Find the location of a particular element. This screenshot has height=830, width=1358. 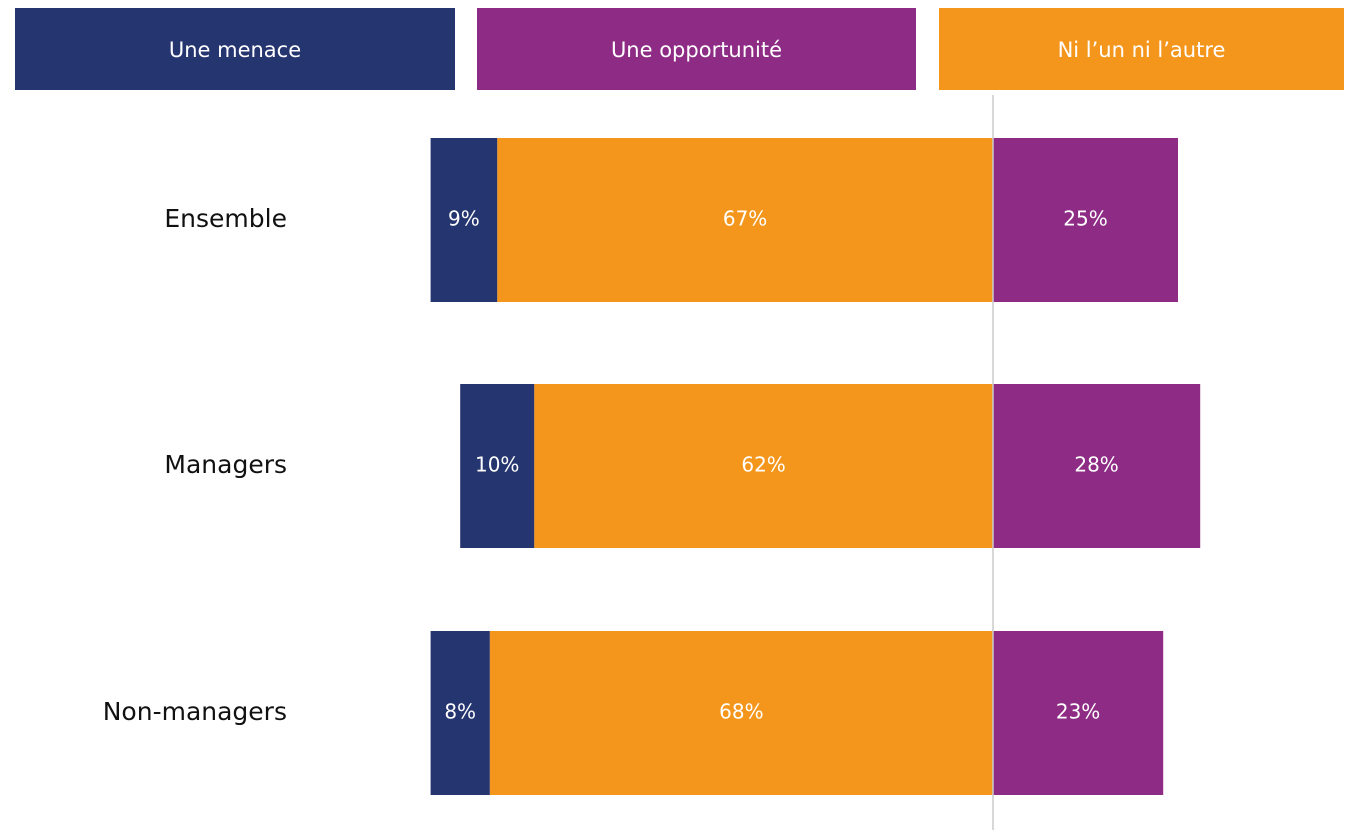

value-label: 25% is located at coordinates (1085, 219).